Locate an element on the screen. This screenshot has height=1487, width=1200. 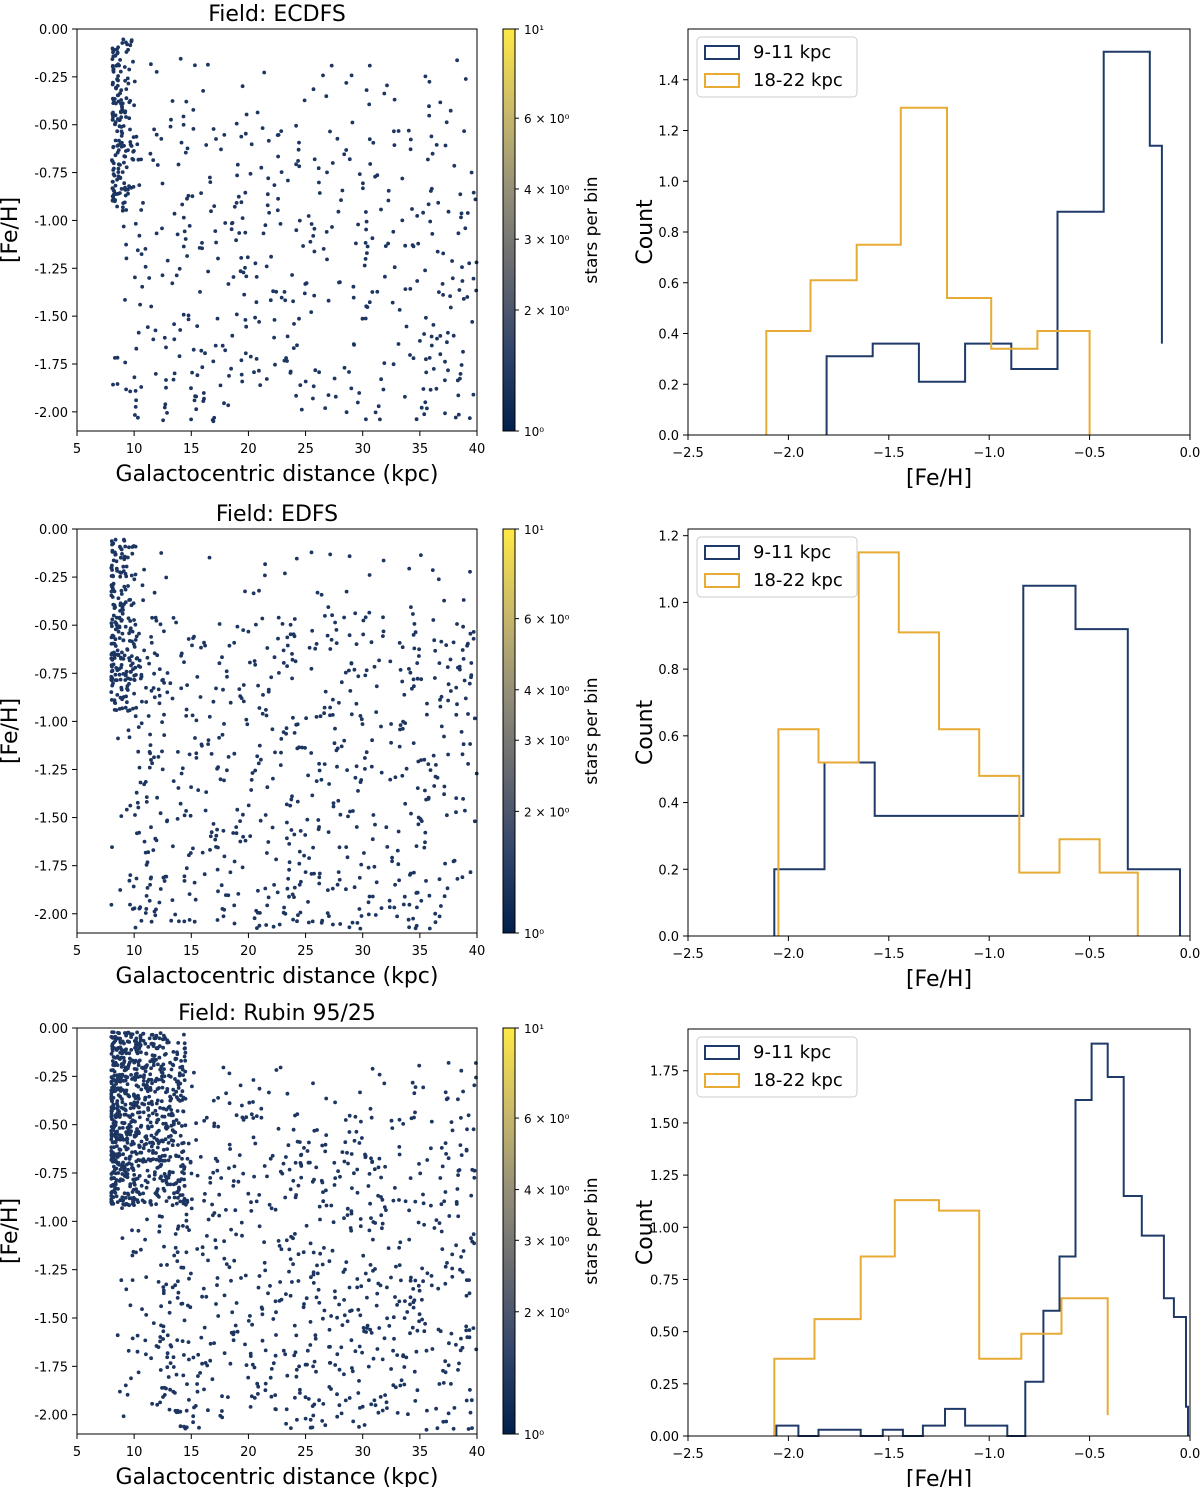
y-axis-label: Count is located at coordinates (645, 732).